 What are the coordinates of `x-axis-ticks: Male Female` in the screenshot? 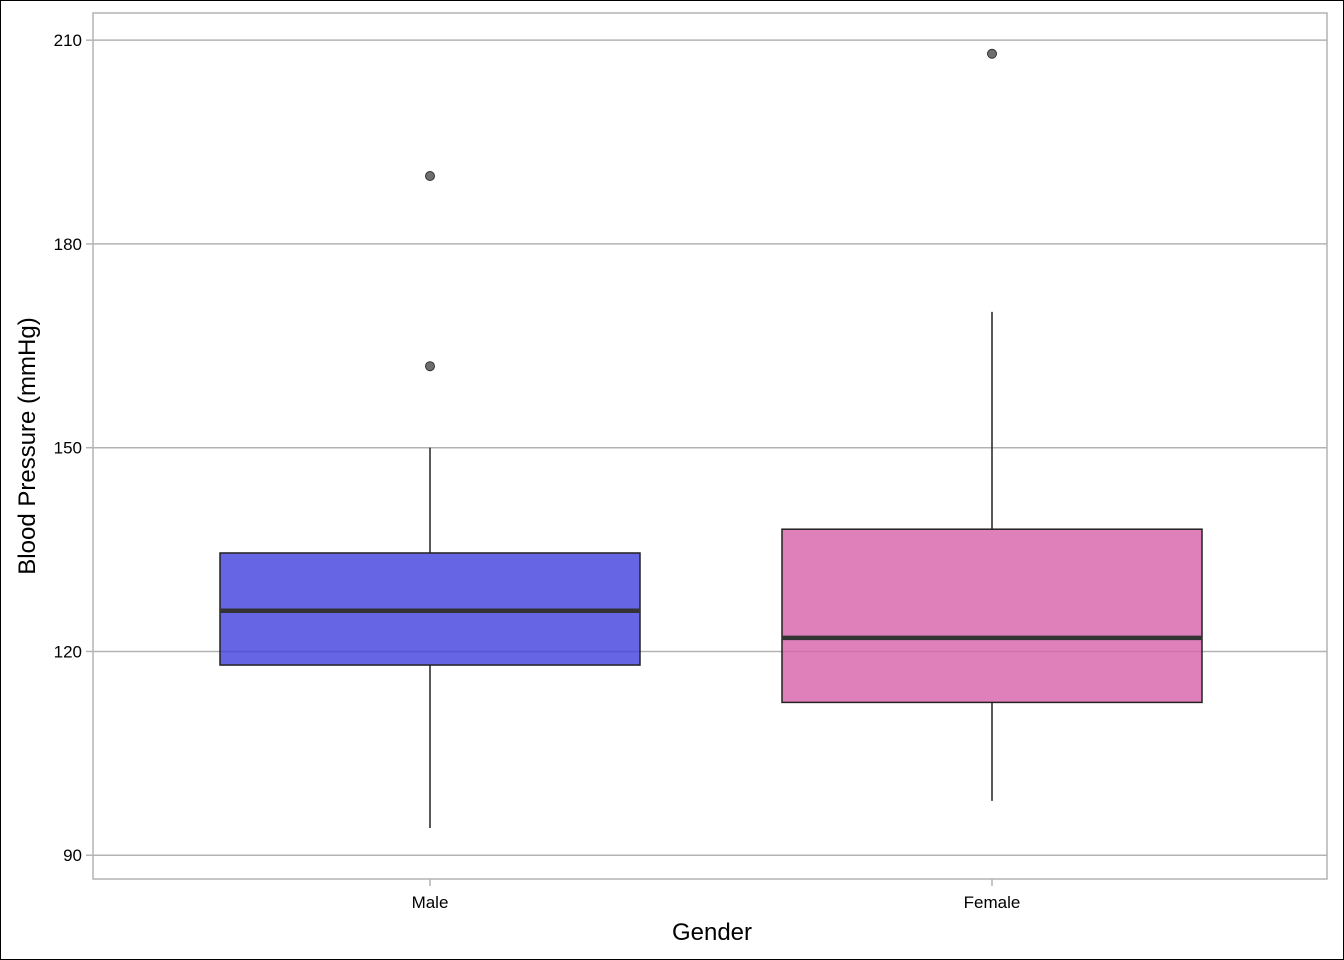 It's located at (716, 895).